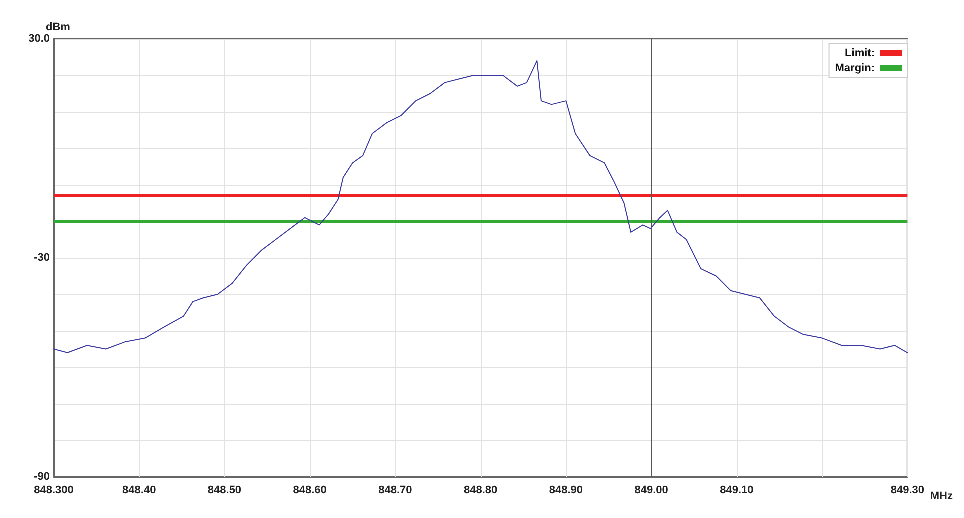  Describe the element at coordinates (139, 490) in the screenshot. I see `x-tick-label: 848.40` at that location.